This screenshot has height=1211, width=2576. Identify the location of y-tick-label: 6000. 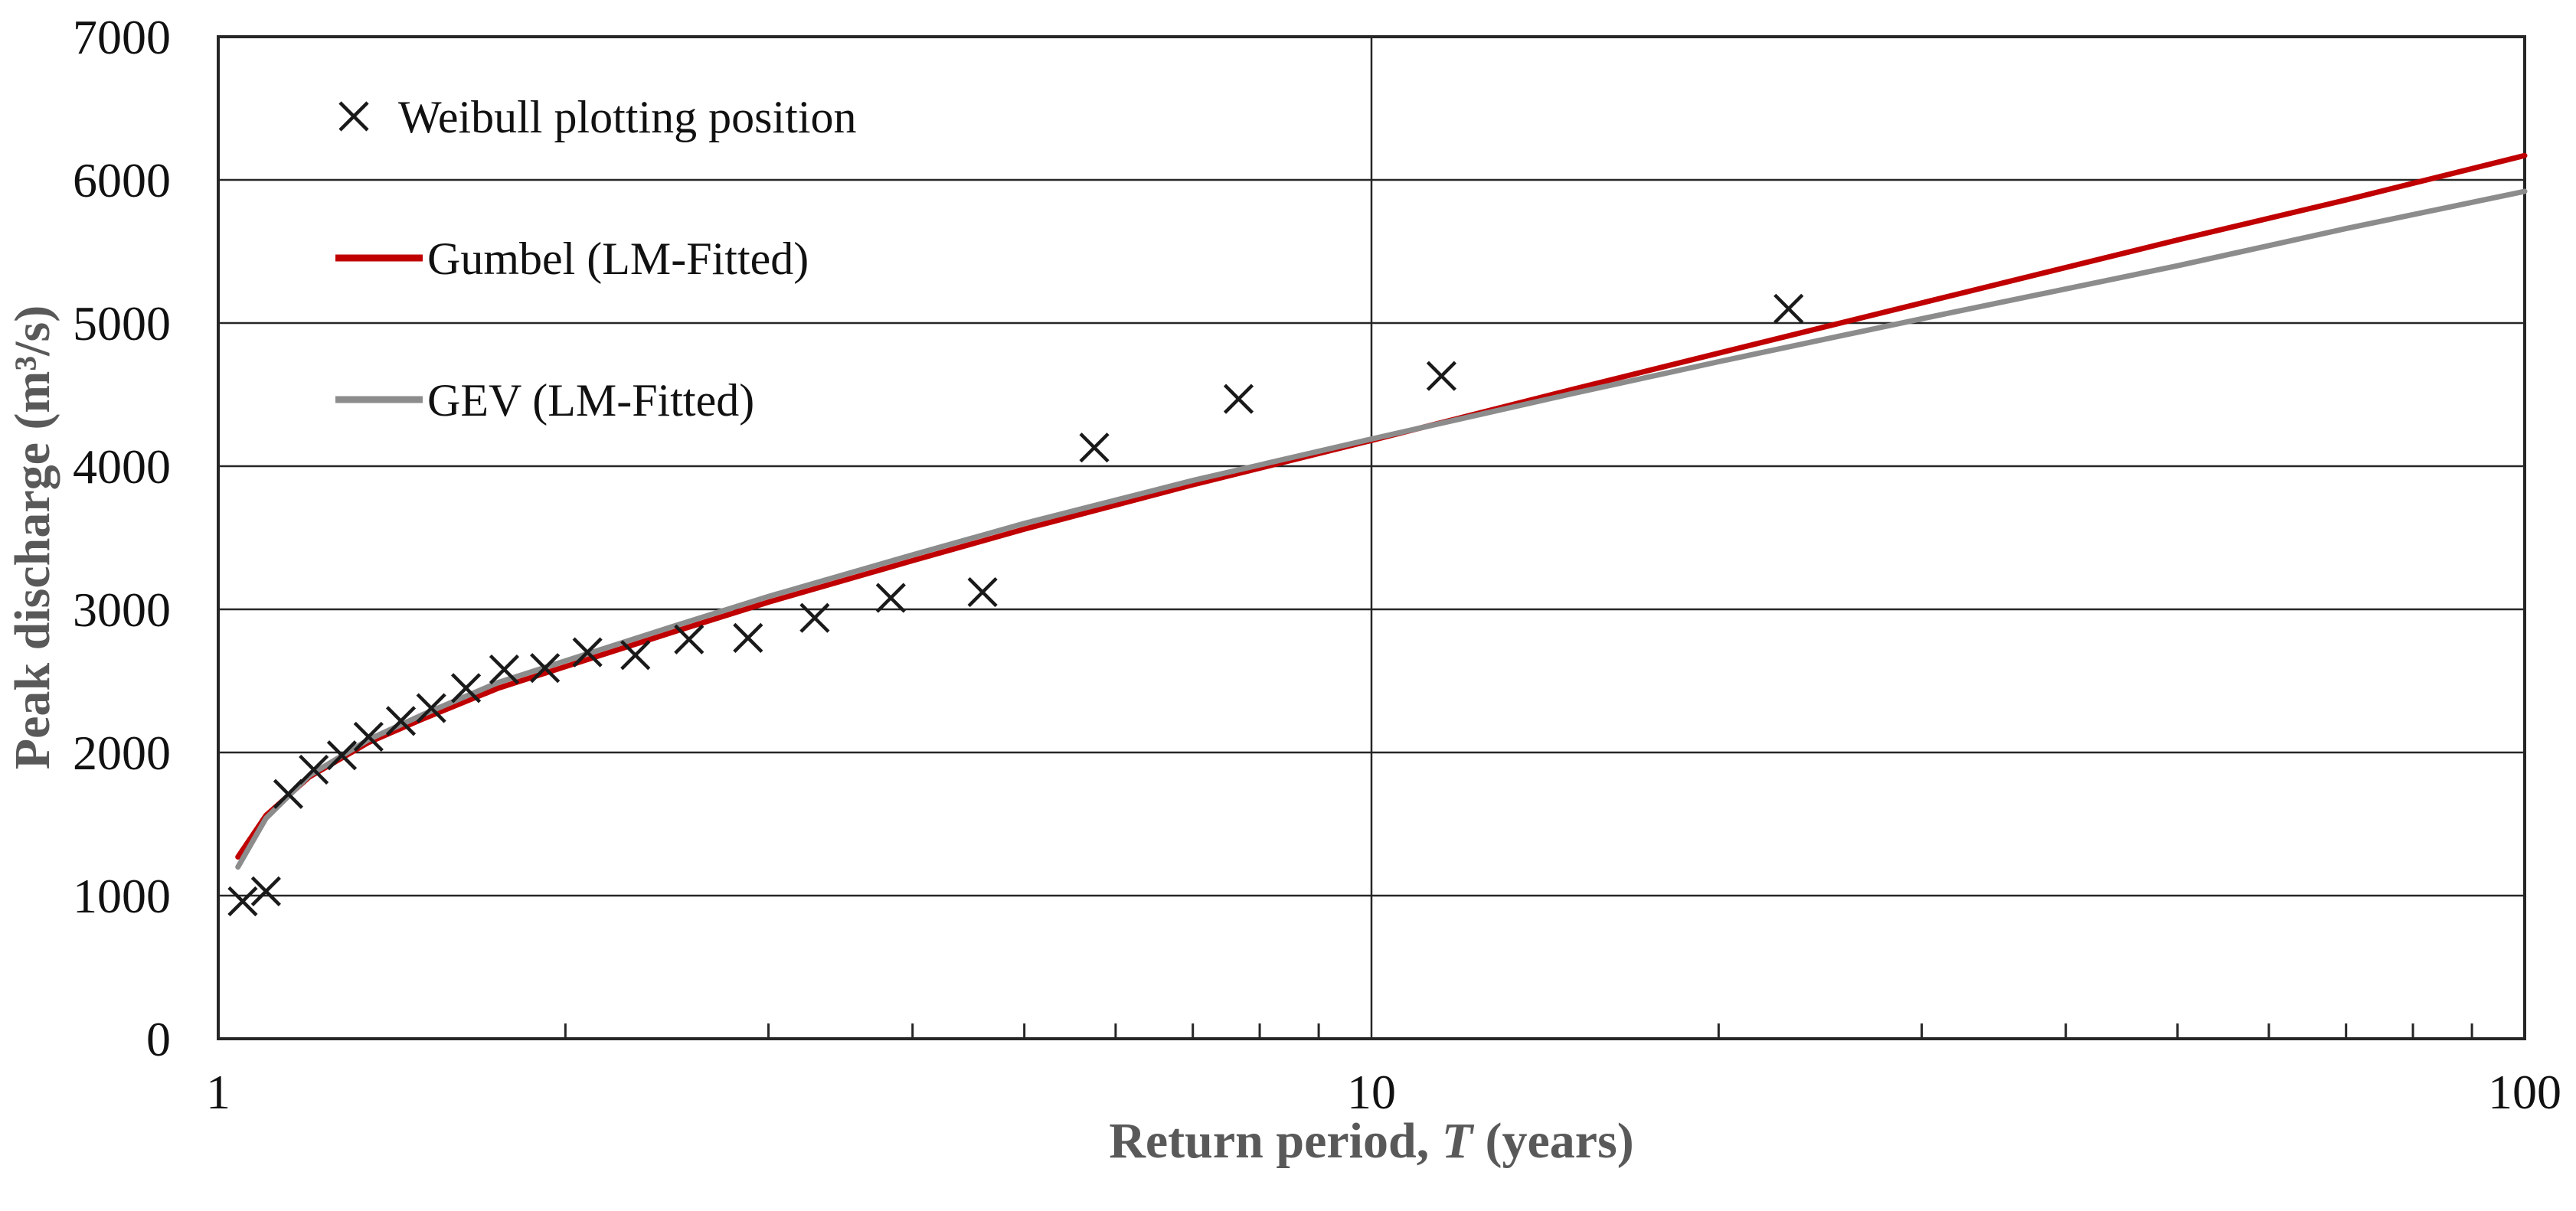
(122, 180).